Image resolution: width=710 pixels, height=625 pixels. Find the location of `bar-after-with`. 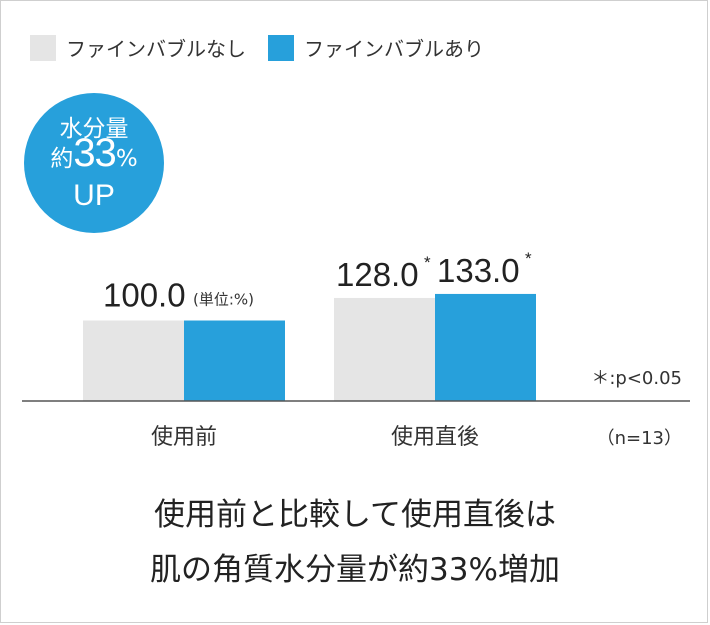

bar-after-with is located at coordinates (485, 347).